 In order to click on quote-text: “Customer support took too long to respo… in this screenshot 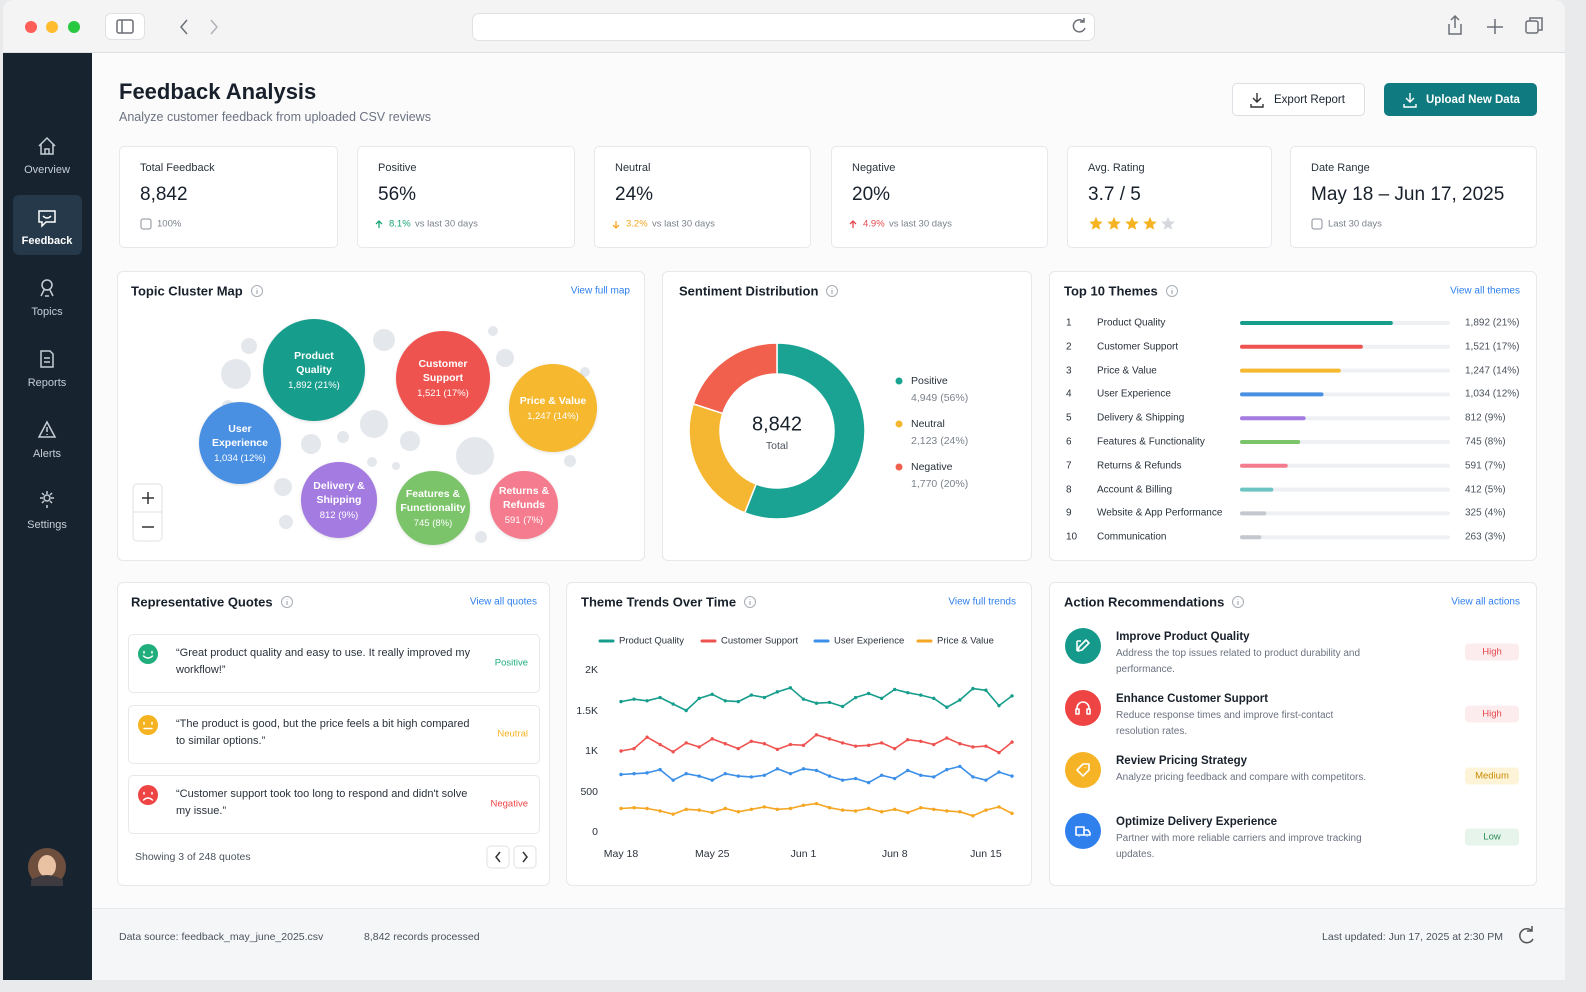, I will do `click(322, 802)`.